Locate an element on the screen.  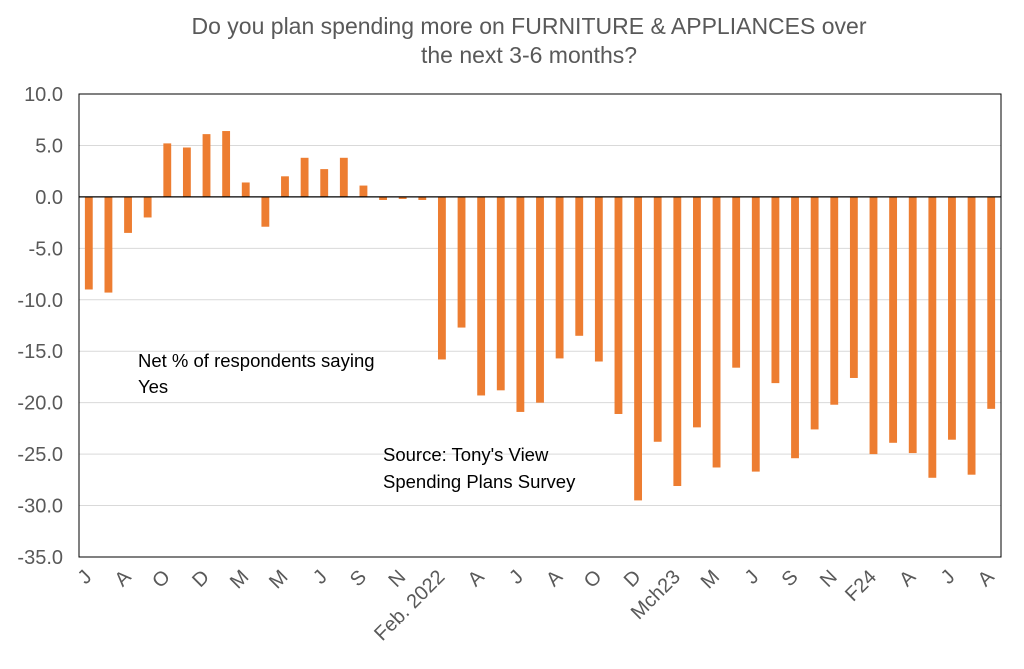
y-tick-label: -20.0 is located at coordinates (40, 404).